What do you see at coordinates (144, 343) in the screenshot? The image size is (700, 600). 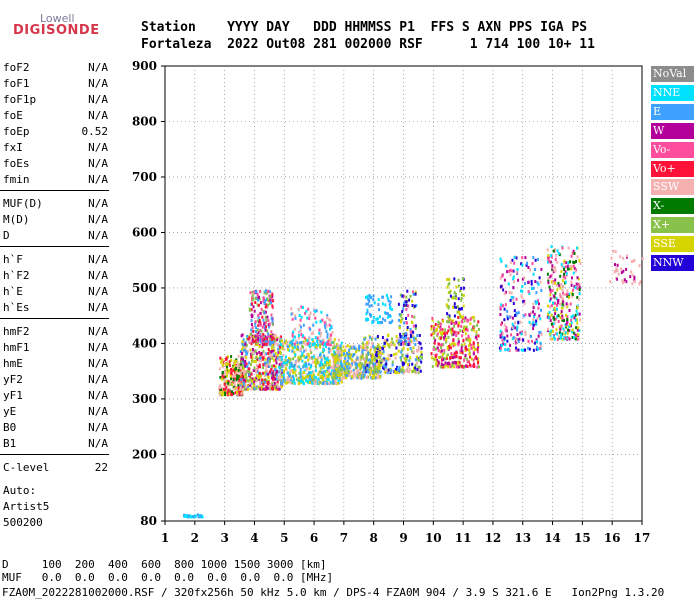 I see `y-tick-label: 400` at bounding box center [144, 343].